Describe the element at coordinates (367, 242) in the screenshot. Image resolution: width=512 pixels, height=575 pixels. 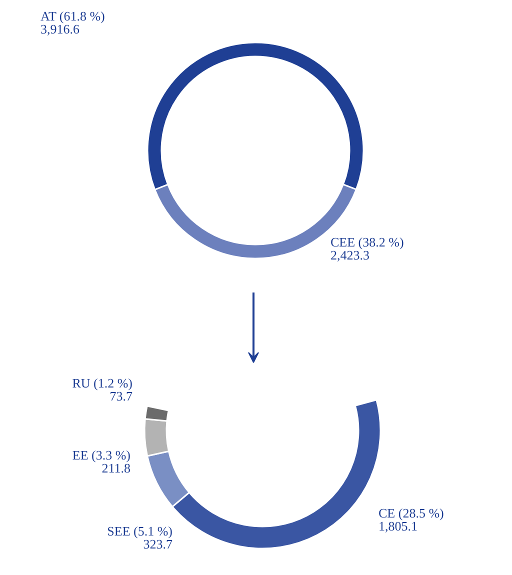
I see `slice-label: CEE (38.2 %)` at that location.